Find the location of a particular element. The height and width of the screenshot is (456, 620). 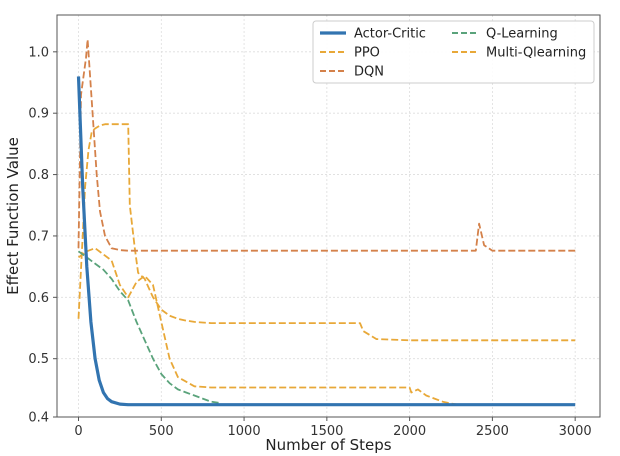

x-tick-label: 2000 is located at coordinates (409, 431).